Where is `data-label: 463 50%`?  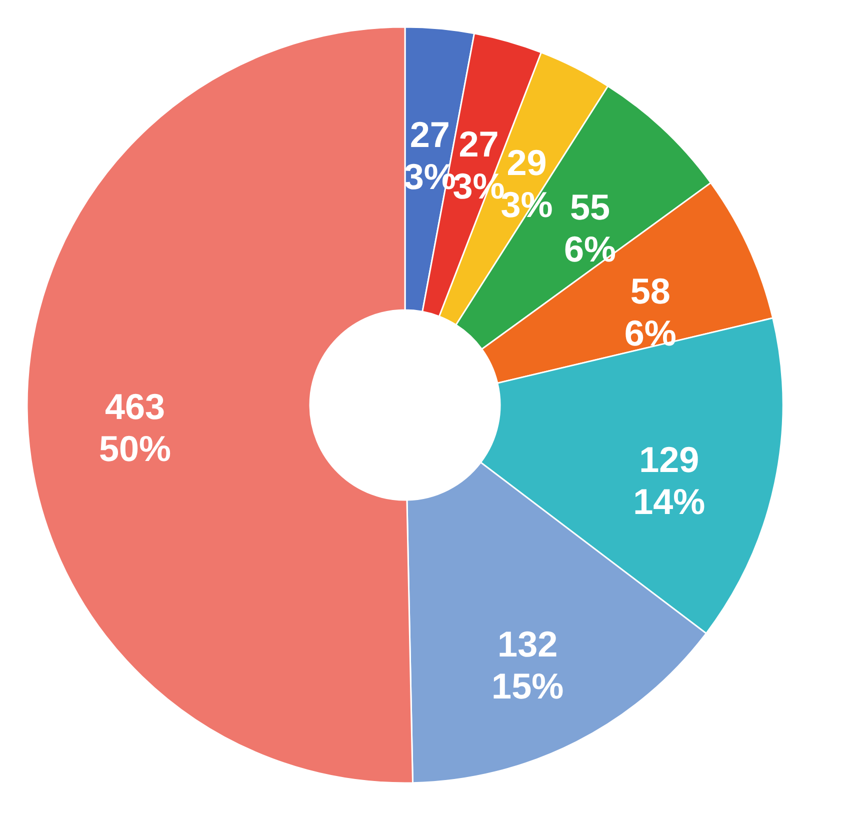 data-label: 463 50% is located at coordinates (135, 427).